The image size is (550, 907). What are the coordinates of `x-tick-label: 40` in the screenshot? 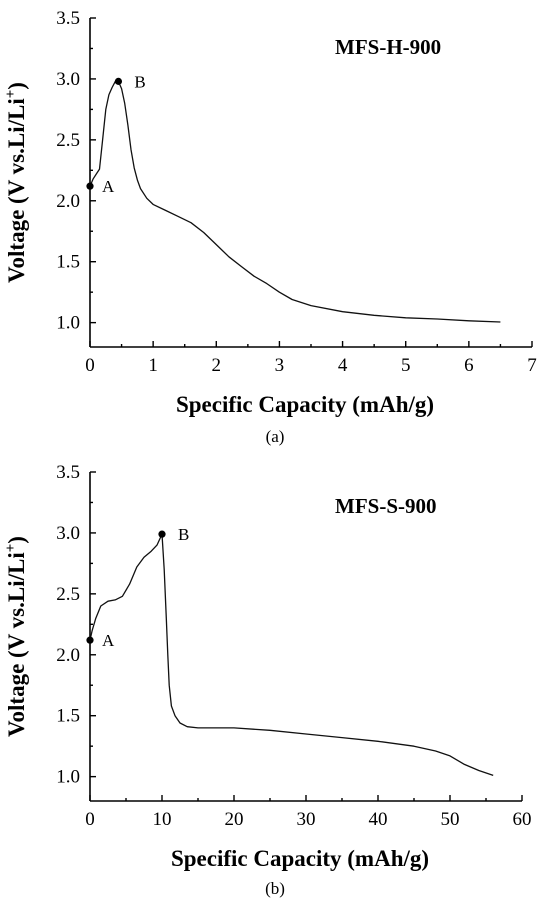 It's located at (378, 819).